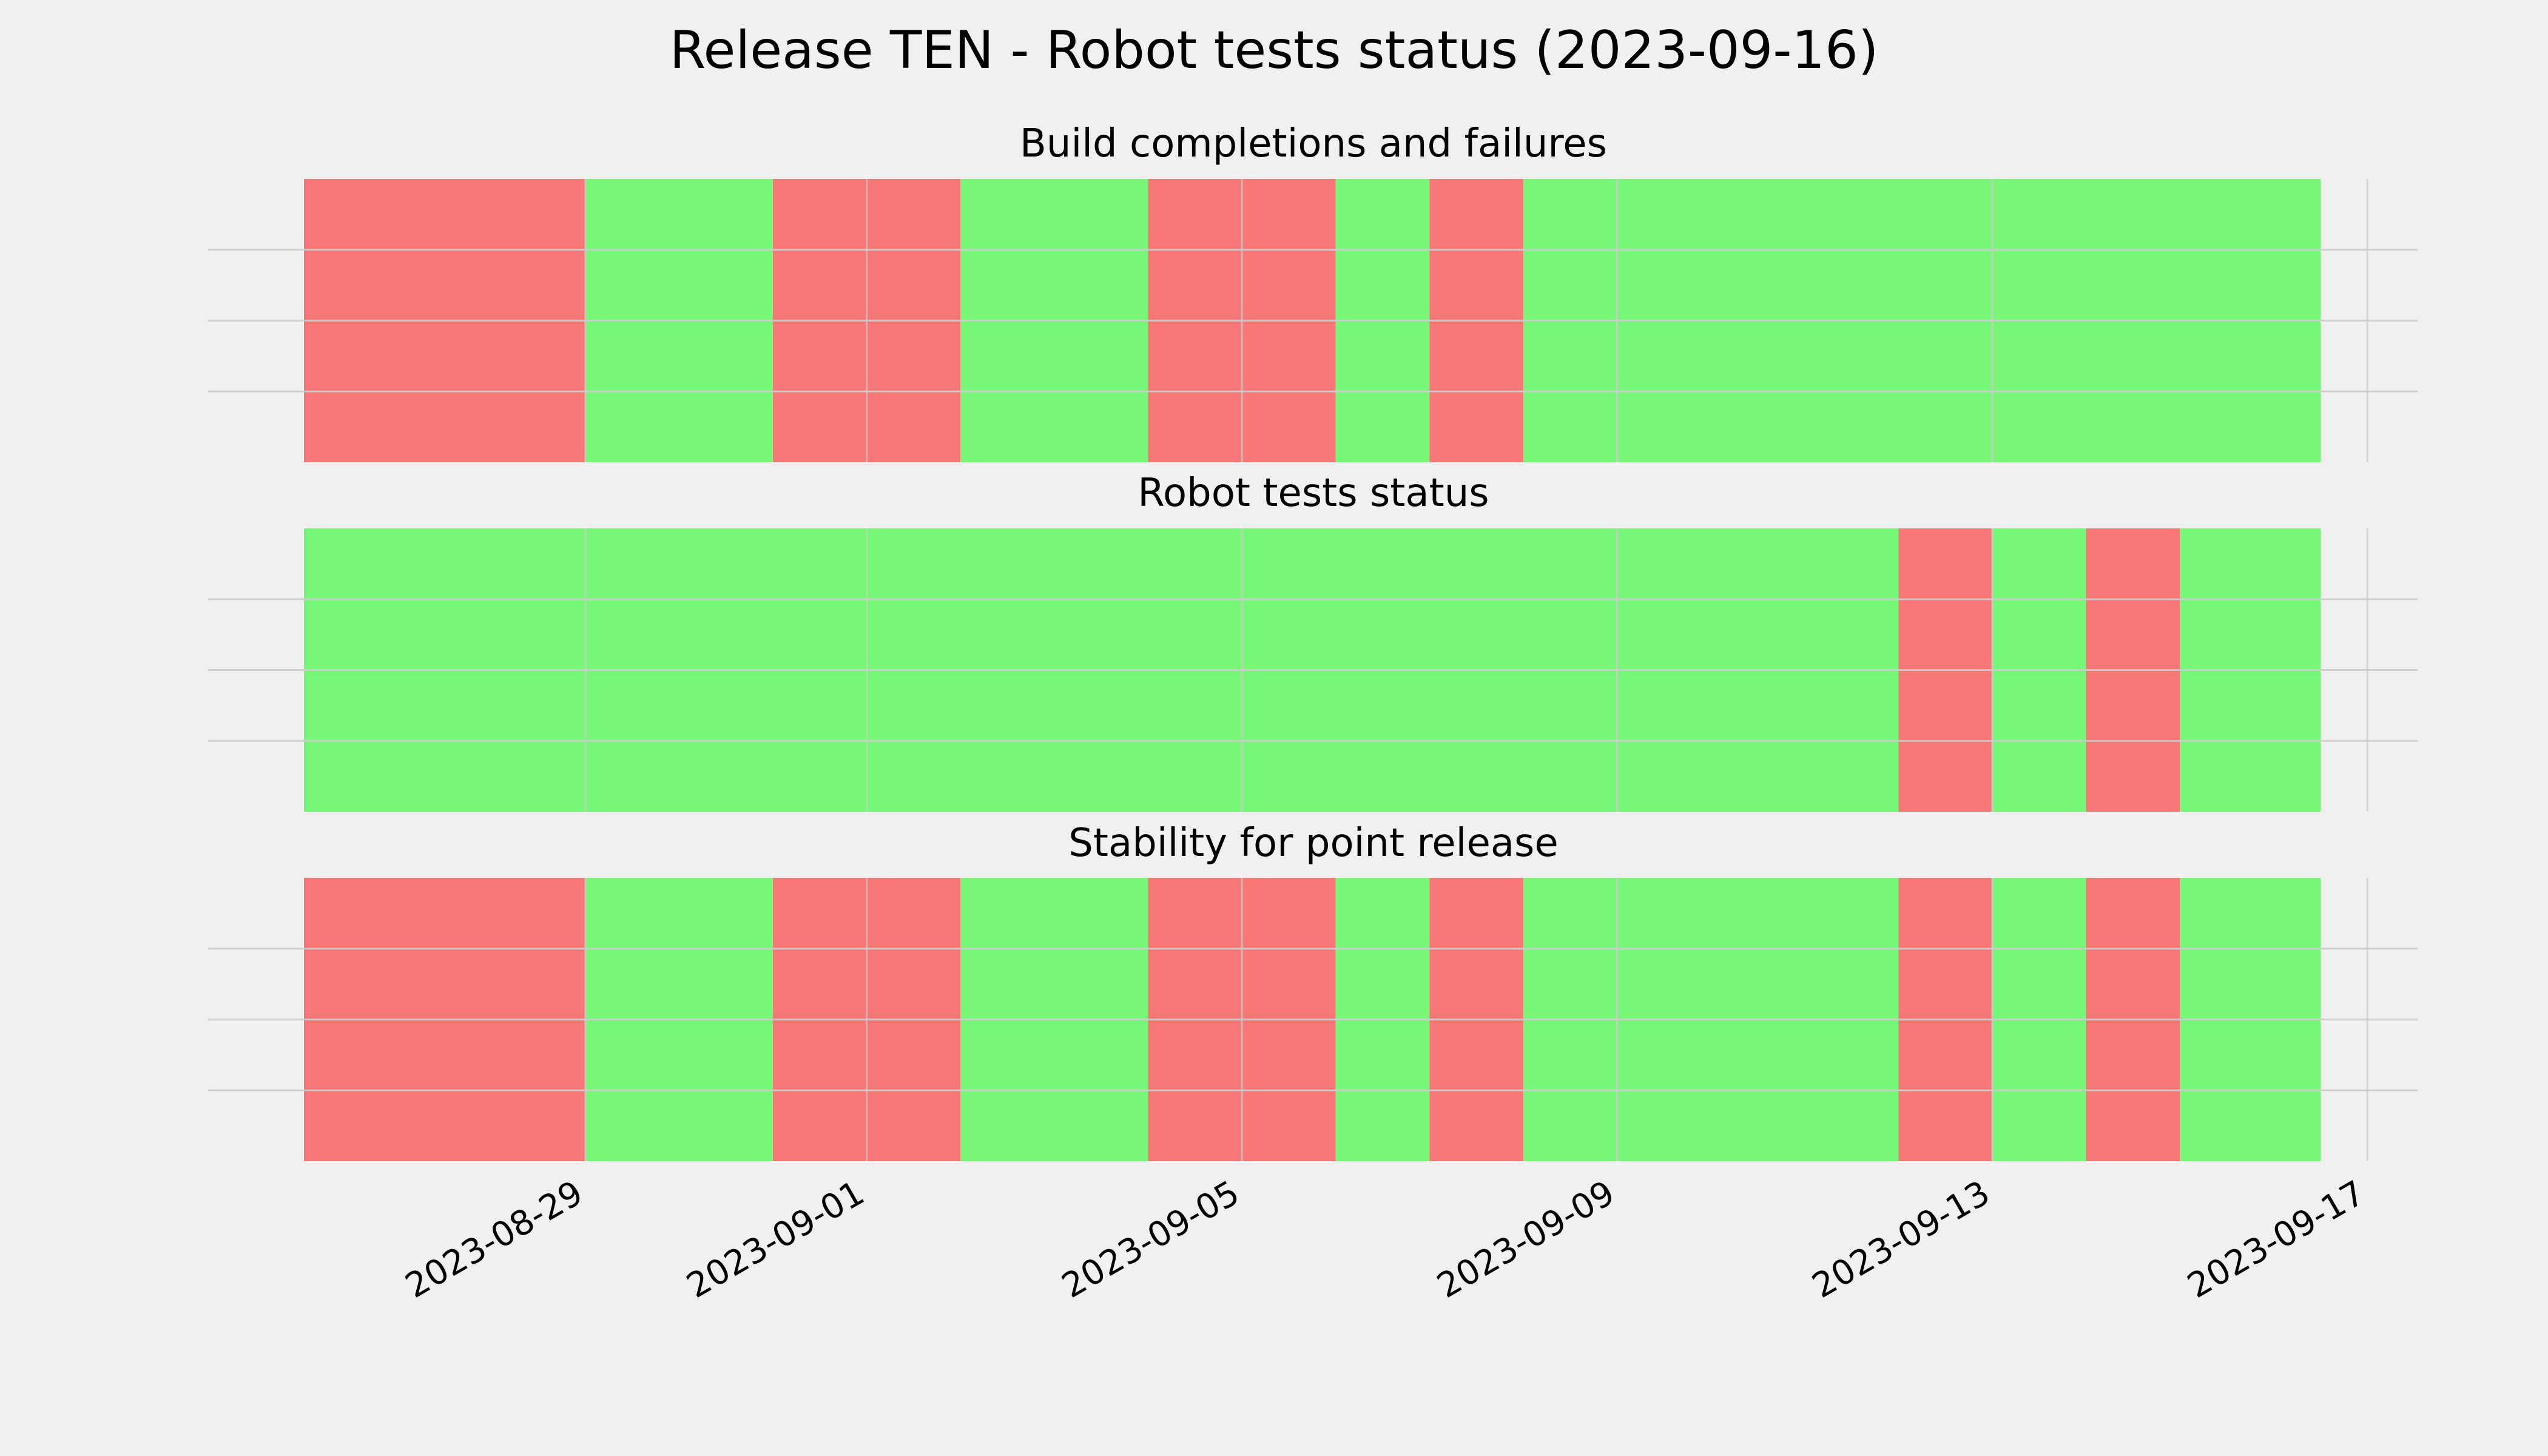 This screenshot has width=2548, height=1456. Describe the element at coordinates (775, 1239) in the screenshot. I see `x-tick-label: 2023-09-01` at that location.